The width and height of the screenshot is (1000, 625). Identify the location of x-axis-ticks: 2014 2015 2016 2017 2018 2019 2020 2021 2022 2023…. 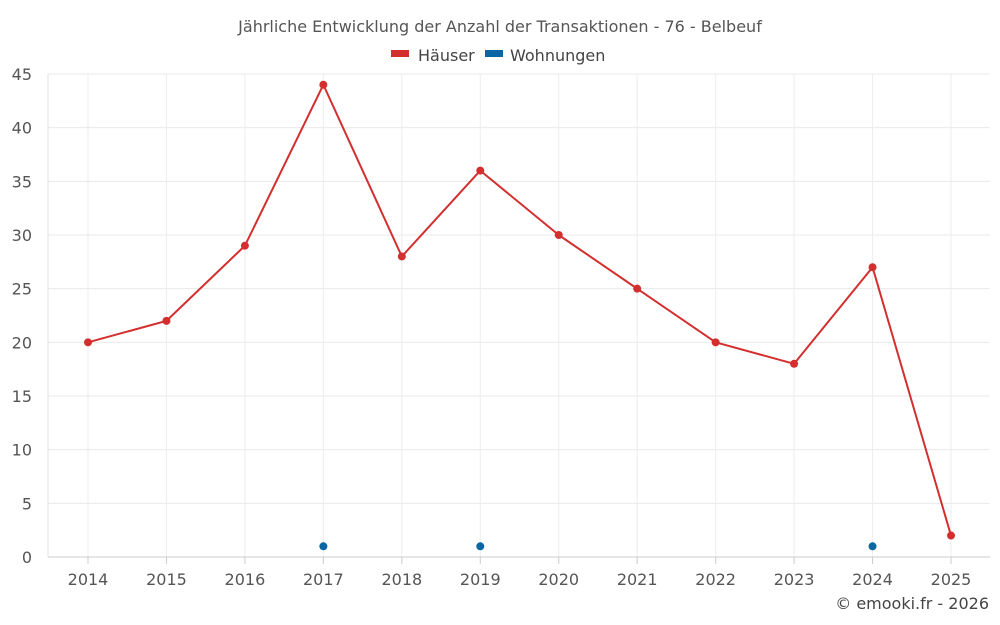
(520, 573).